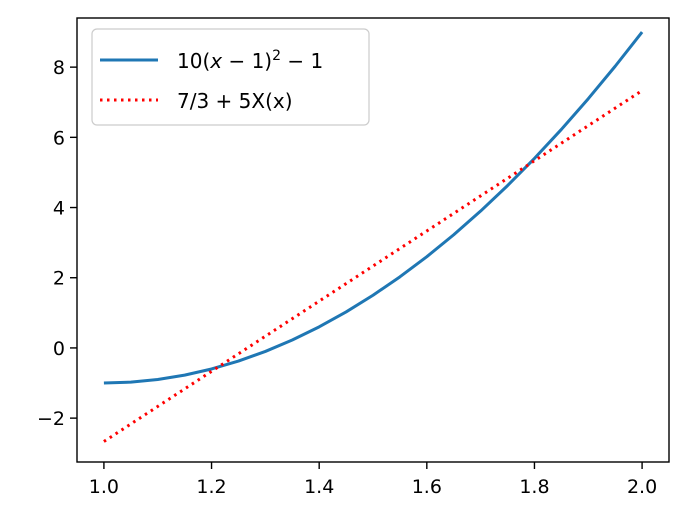 The height and width of the screenshot is (526, 691). I want to click on x-tick-label: 1.2, so click(211, 487).